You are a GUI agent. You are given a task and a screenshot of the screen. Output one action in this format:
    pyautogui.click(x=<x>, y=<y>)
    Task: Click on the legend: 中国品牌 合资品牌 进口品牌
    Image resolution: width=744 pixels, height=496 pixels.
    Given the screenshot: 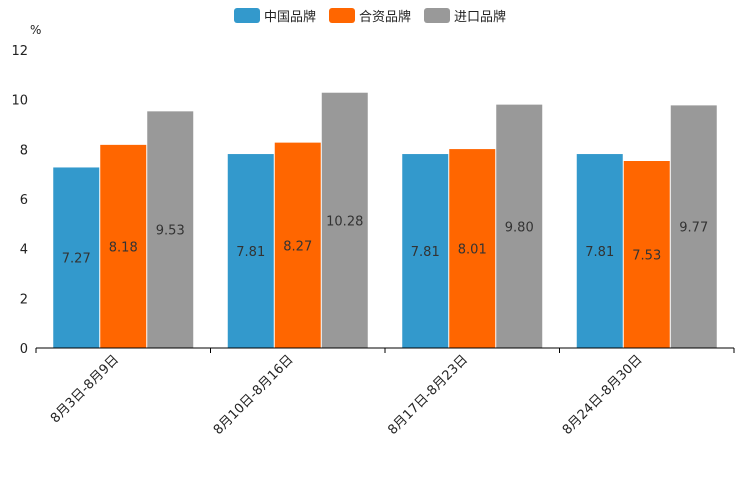 What is the action you would take?
    pyautogui.click(x=370, y=16)
    